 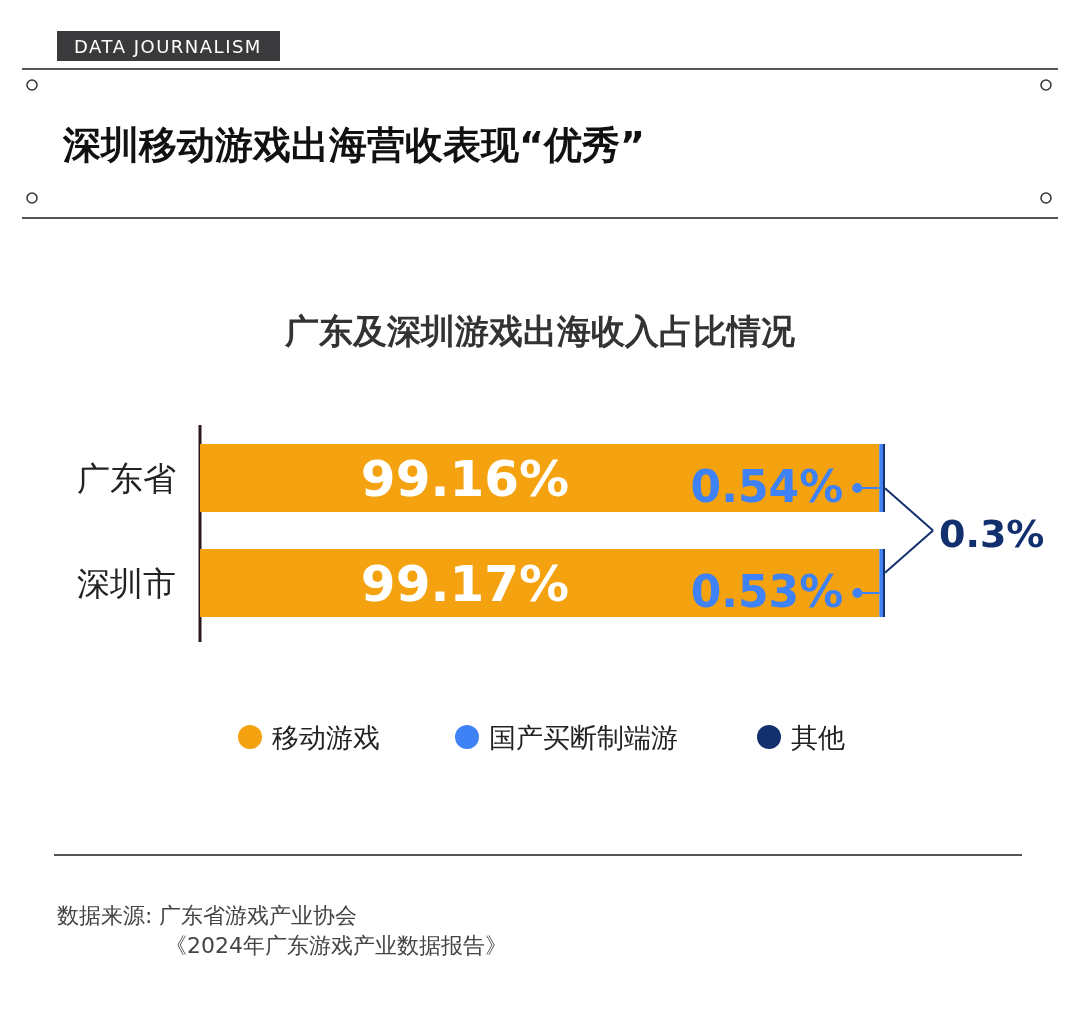 I want to click on y-tick-label: 深圳市, so click(x=126, y=583).